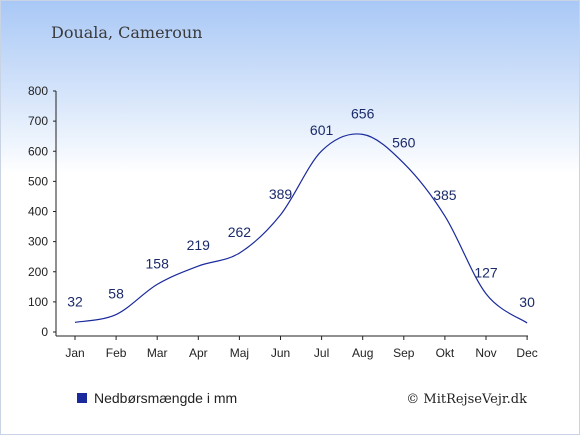  I want to click on x-tick-label: Mar, so click(157, 353).